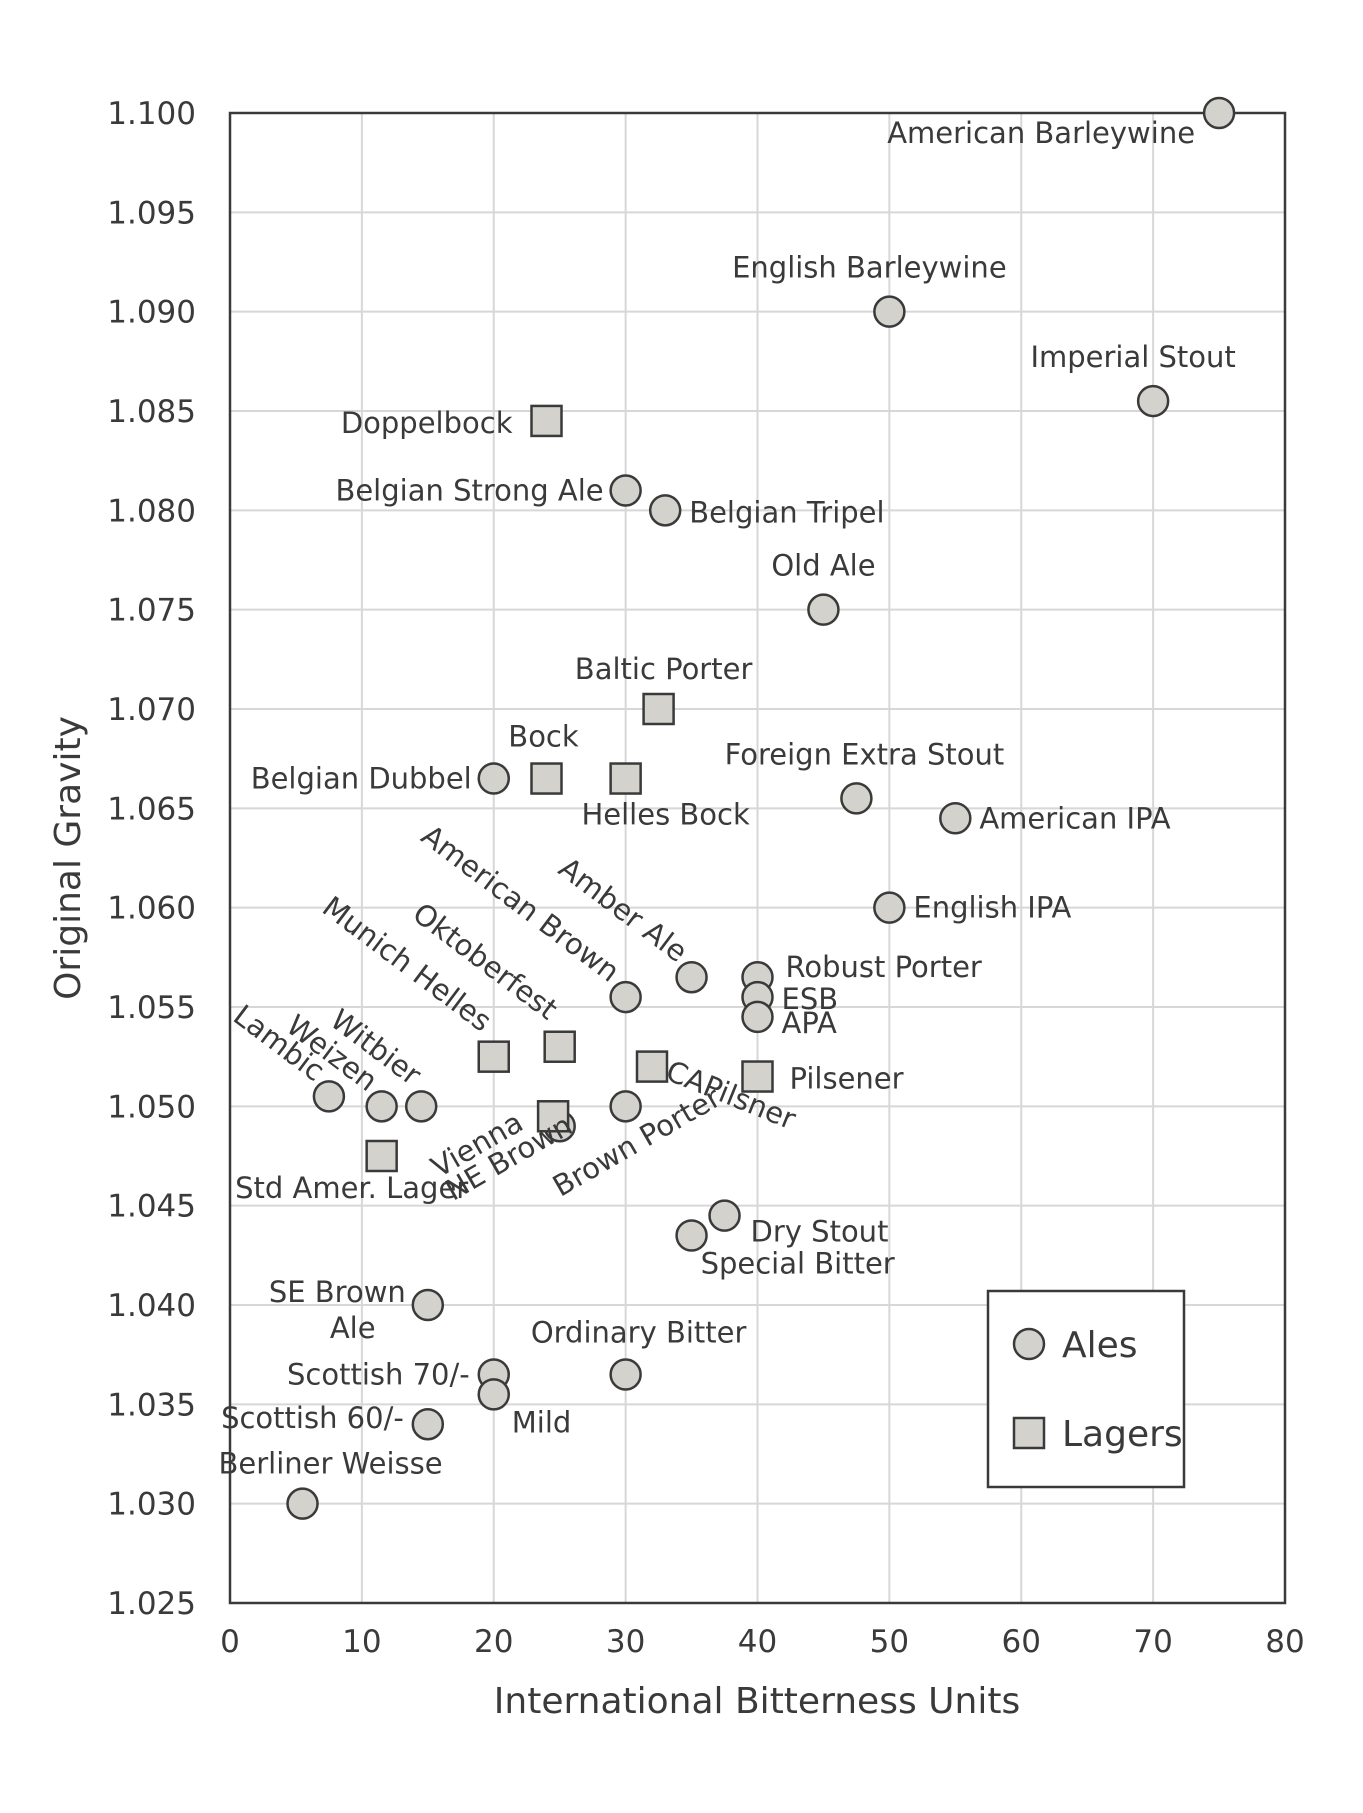  What do you see at coordinates (151, 809) in the screenshot?
I see `y-tick-label: 1.065` at bounding box center [151, 809].